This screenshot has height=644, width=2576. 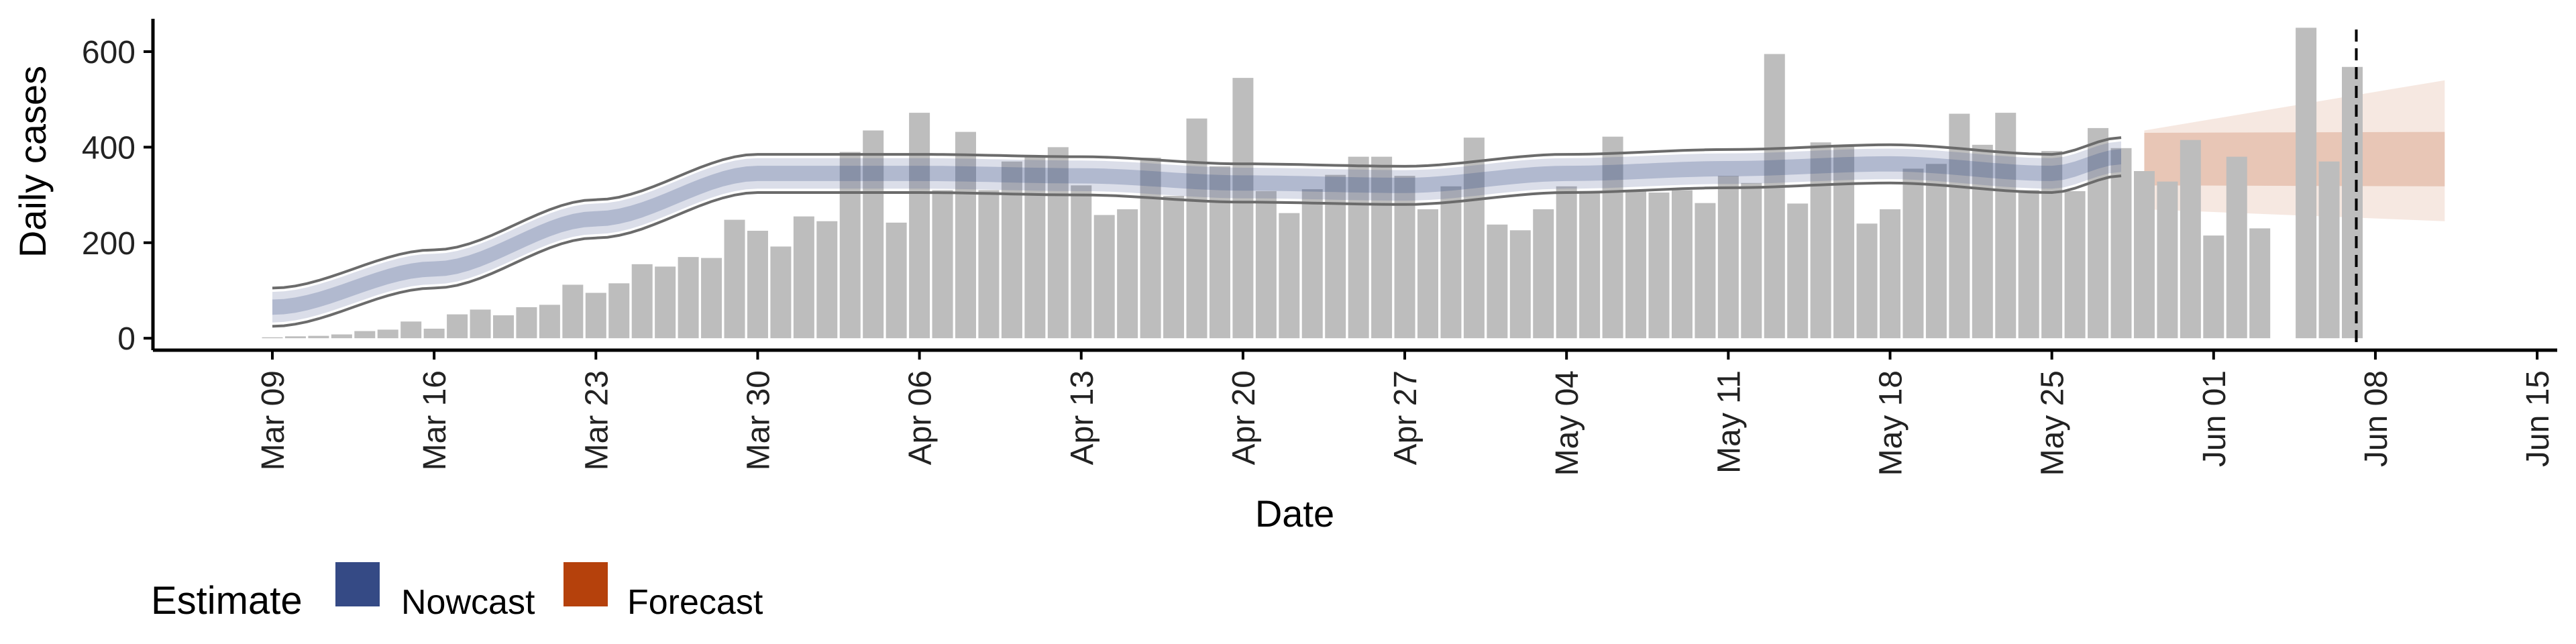 What do you see at coordinates (1891, 423) in the screenshot?
I see `x-tick-label: May 18` at bounding box center [1891, 423].